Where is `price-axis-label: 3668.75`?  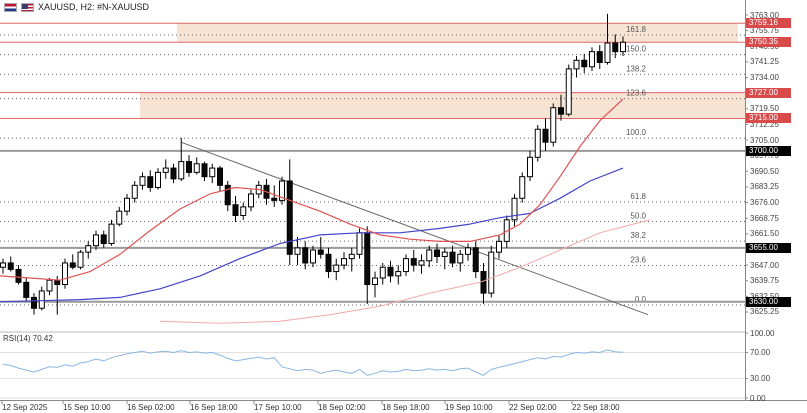
price-axis-label: 3668.75 is located at coordinates (764, 218).